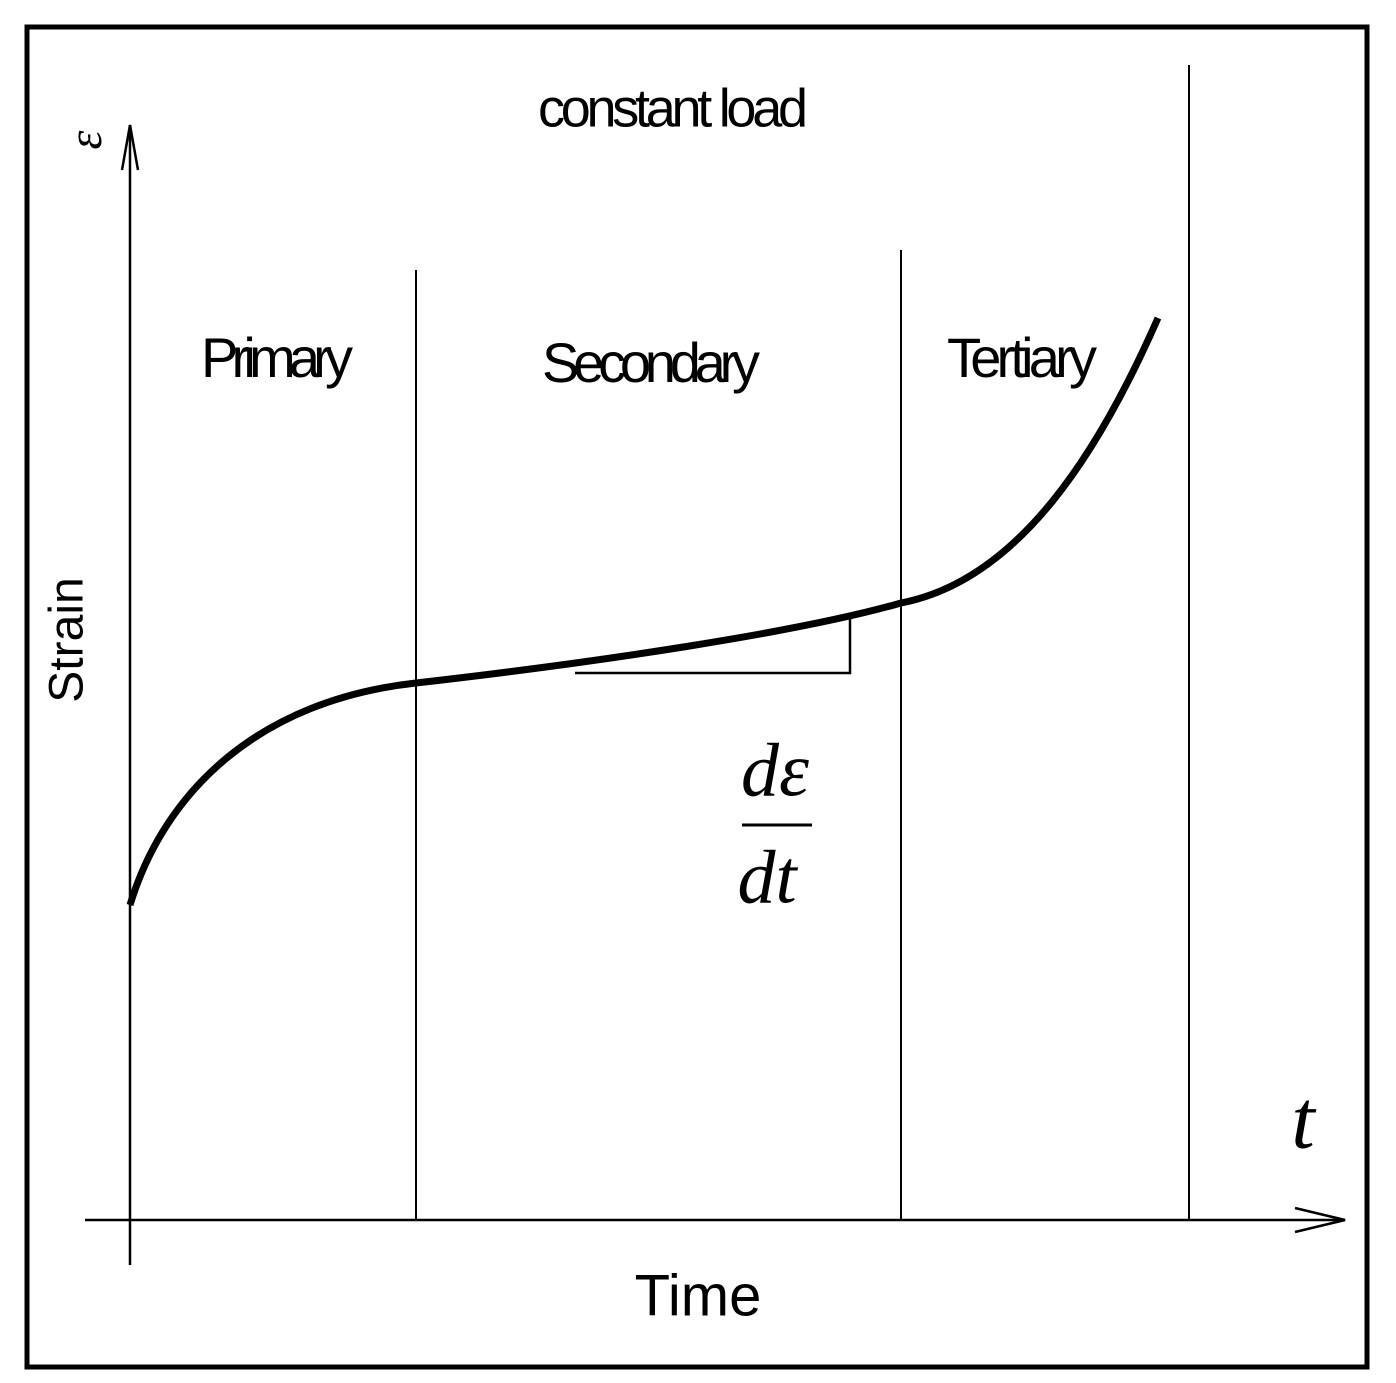  What do you see at coordinates (277, 357) in the screenshot?
I see `stage-label: Primary` at bounding box center [277, 357].